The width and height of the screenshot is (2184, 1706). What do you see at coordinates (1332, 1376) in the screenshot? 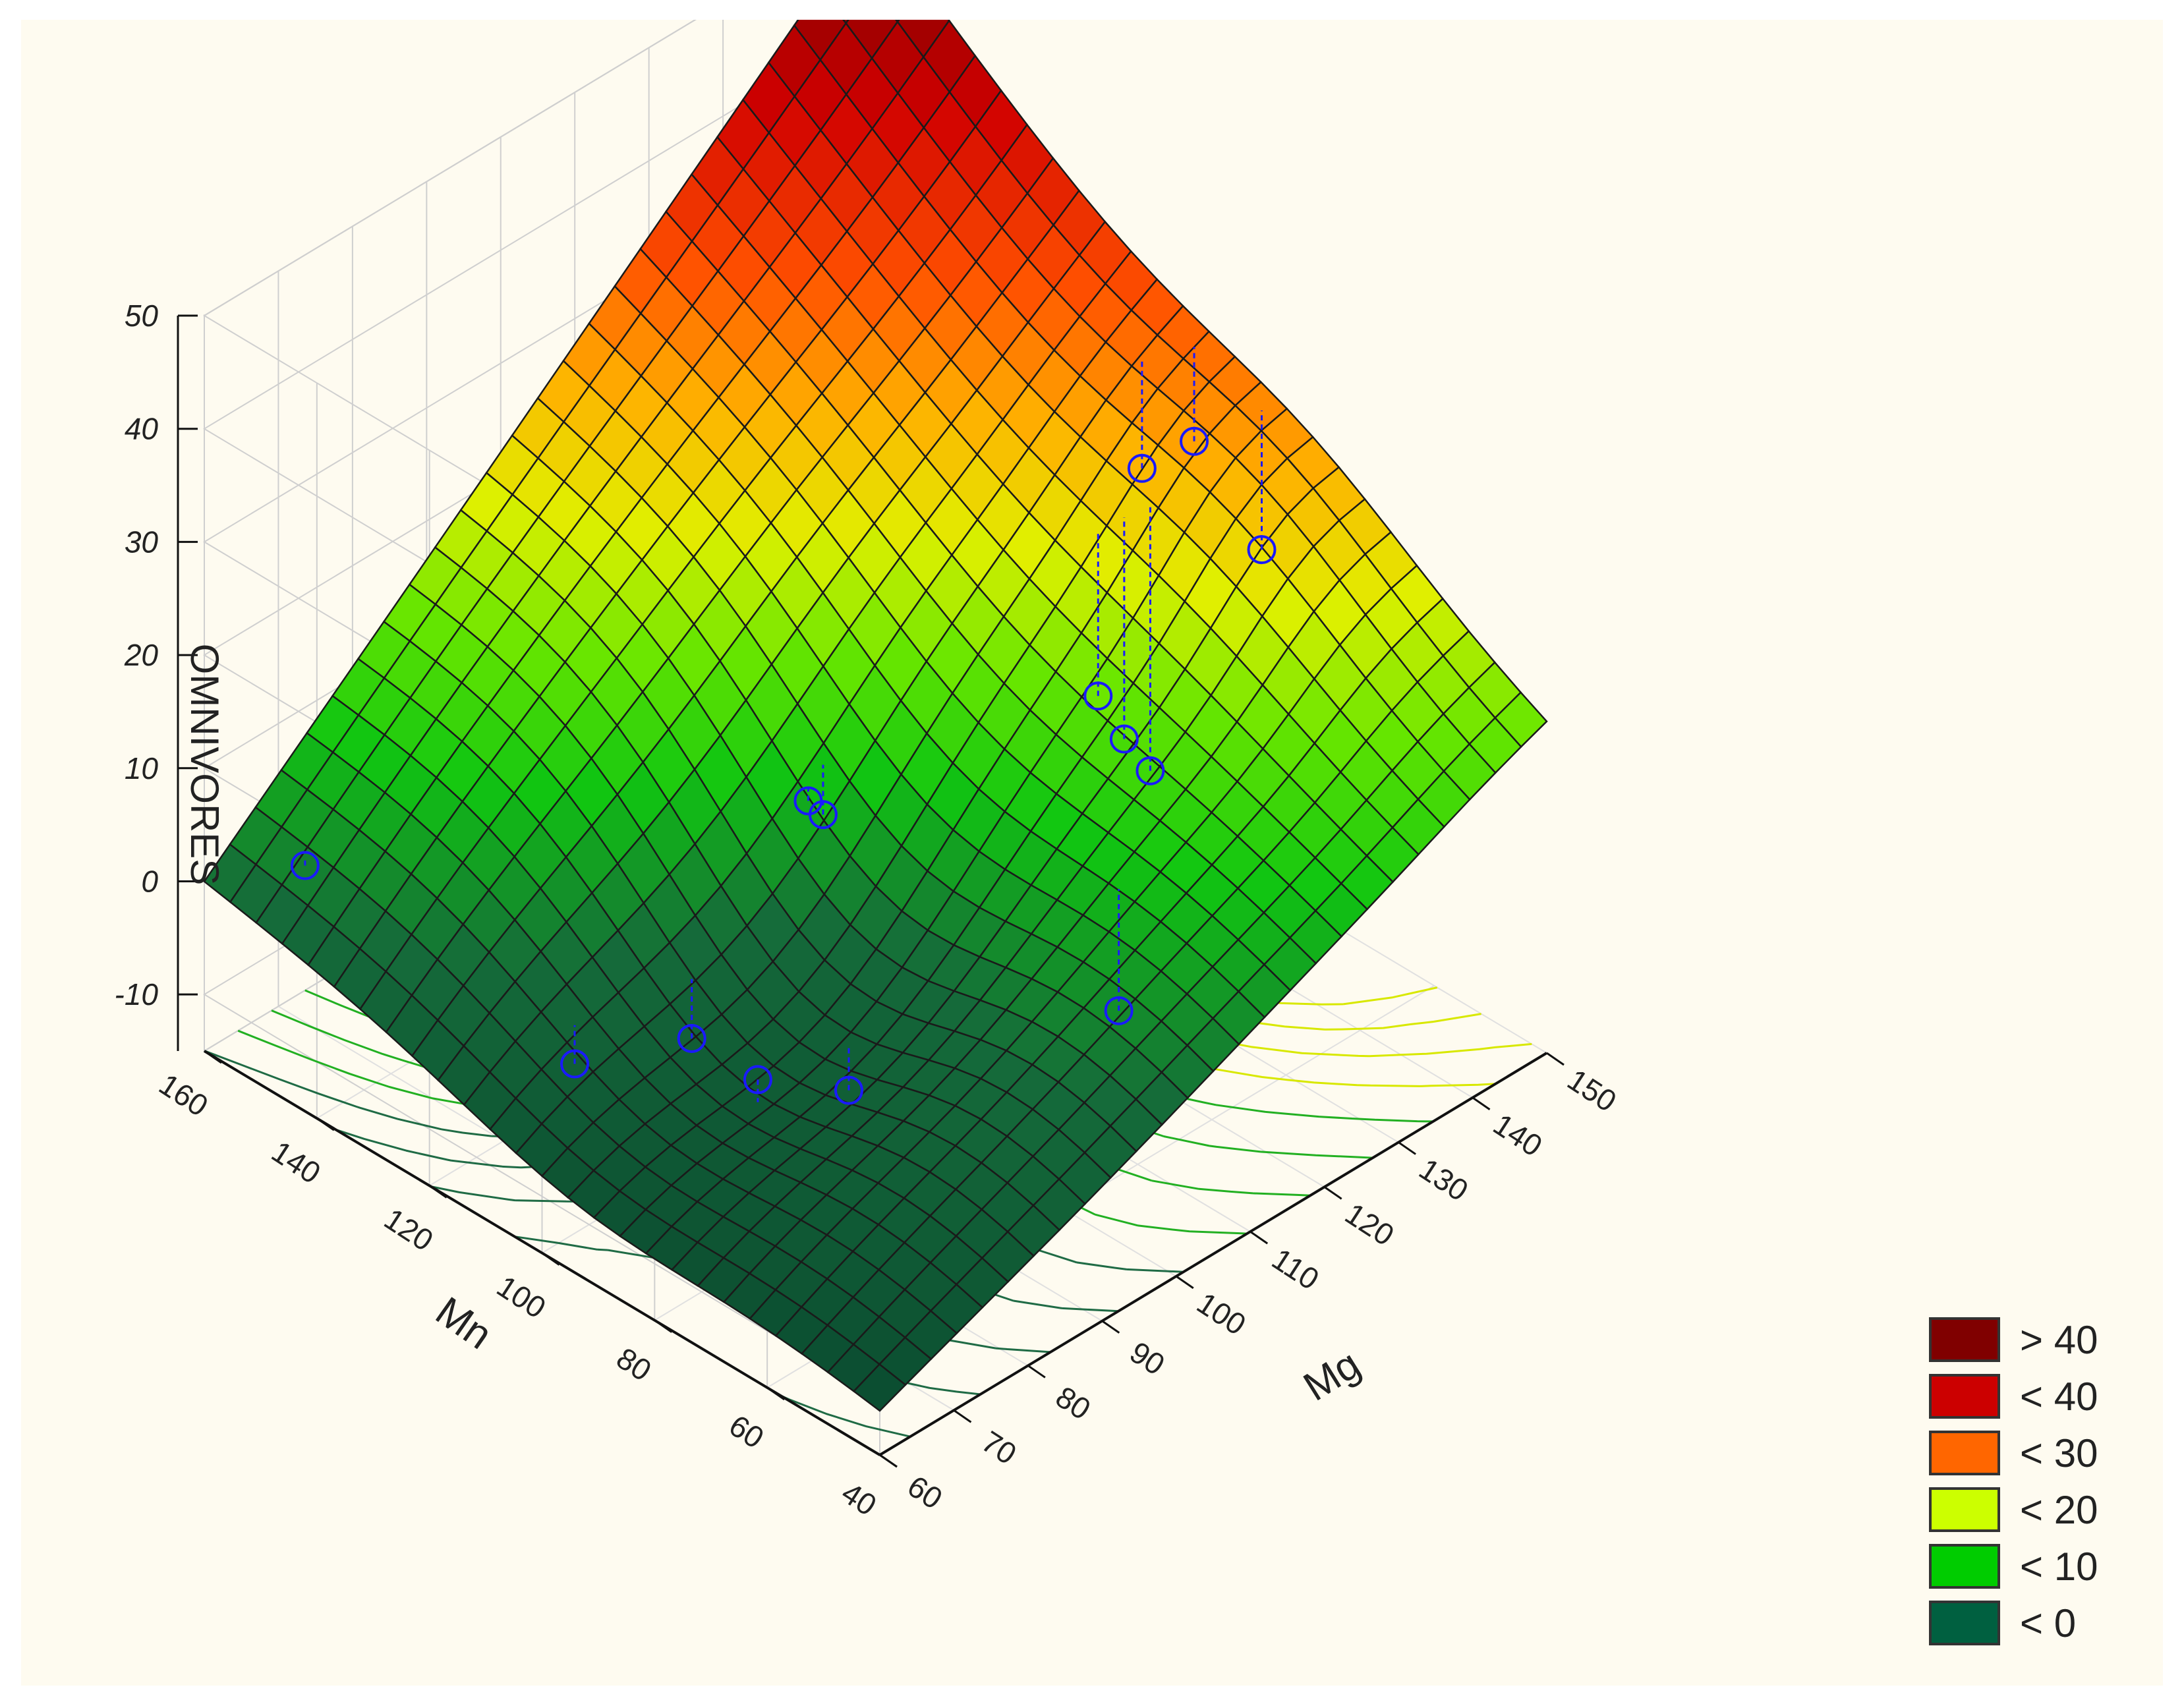
I see `mg-axis-title: Mg` at bounding box center [1332, 1376].